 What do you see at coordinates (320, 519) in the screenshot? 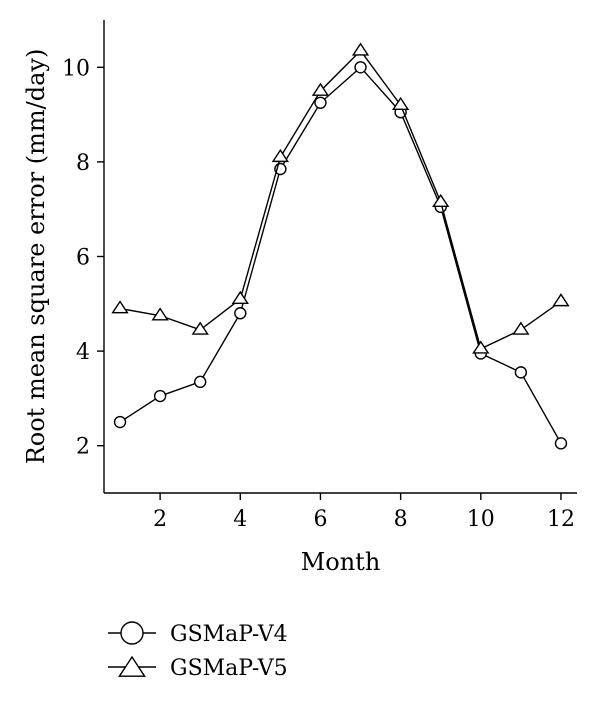
I see `x-tick-label: 6` at bounding box center [320, 519].